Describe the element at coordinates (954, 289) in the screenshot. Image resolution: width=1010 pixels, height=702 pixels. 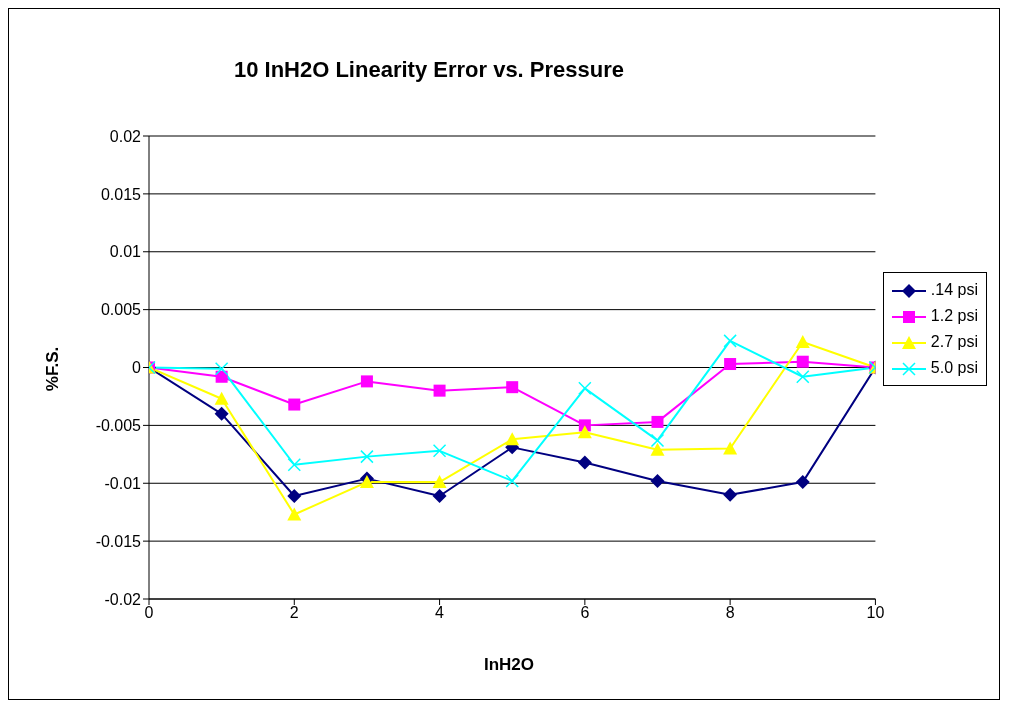
I see `legend-label: .14 psi` at that location.